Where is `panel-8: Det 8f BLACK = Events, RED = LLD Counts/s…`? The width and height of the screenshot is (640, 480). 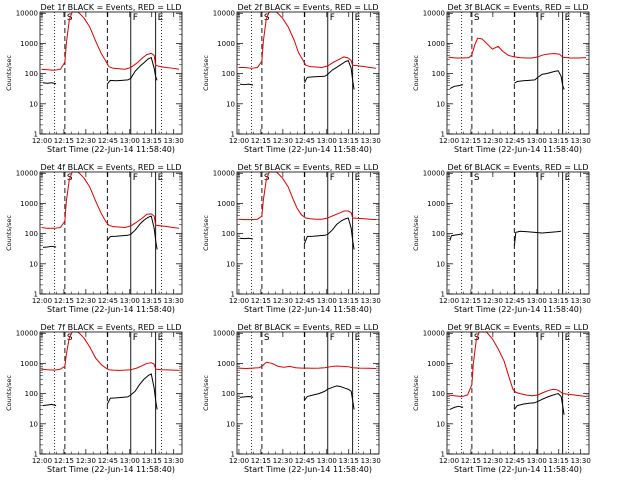
panel-8: Det 8f BLACK = Events, RED = LLD Counts/s… is located at coordinates (291, 398).